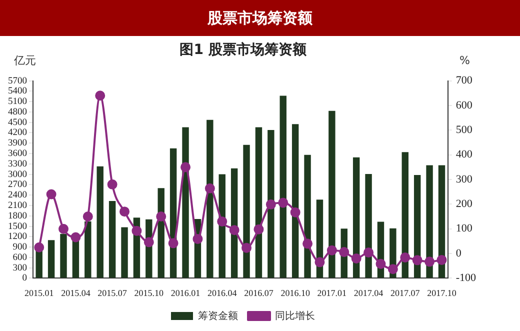 The image size is (520, 331). I want to click on y-tick-label: 4200, so click(18, 133).